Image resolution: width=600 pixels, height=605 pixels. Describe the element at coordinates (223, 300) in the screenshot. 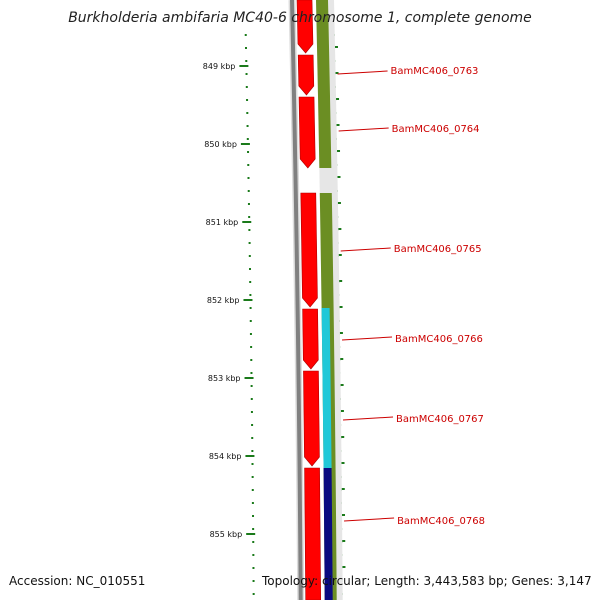

I see `tick-label: 852 kbp` at that location.